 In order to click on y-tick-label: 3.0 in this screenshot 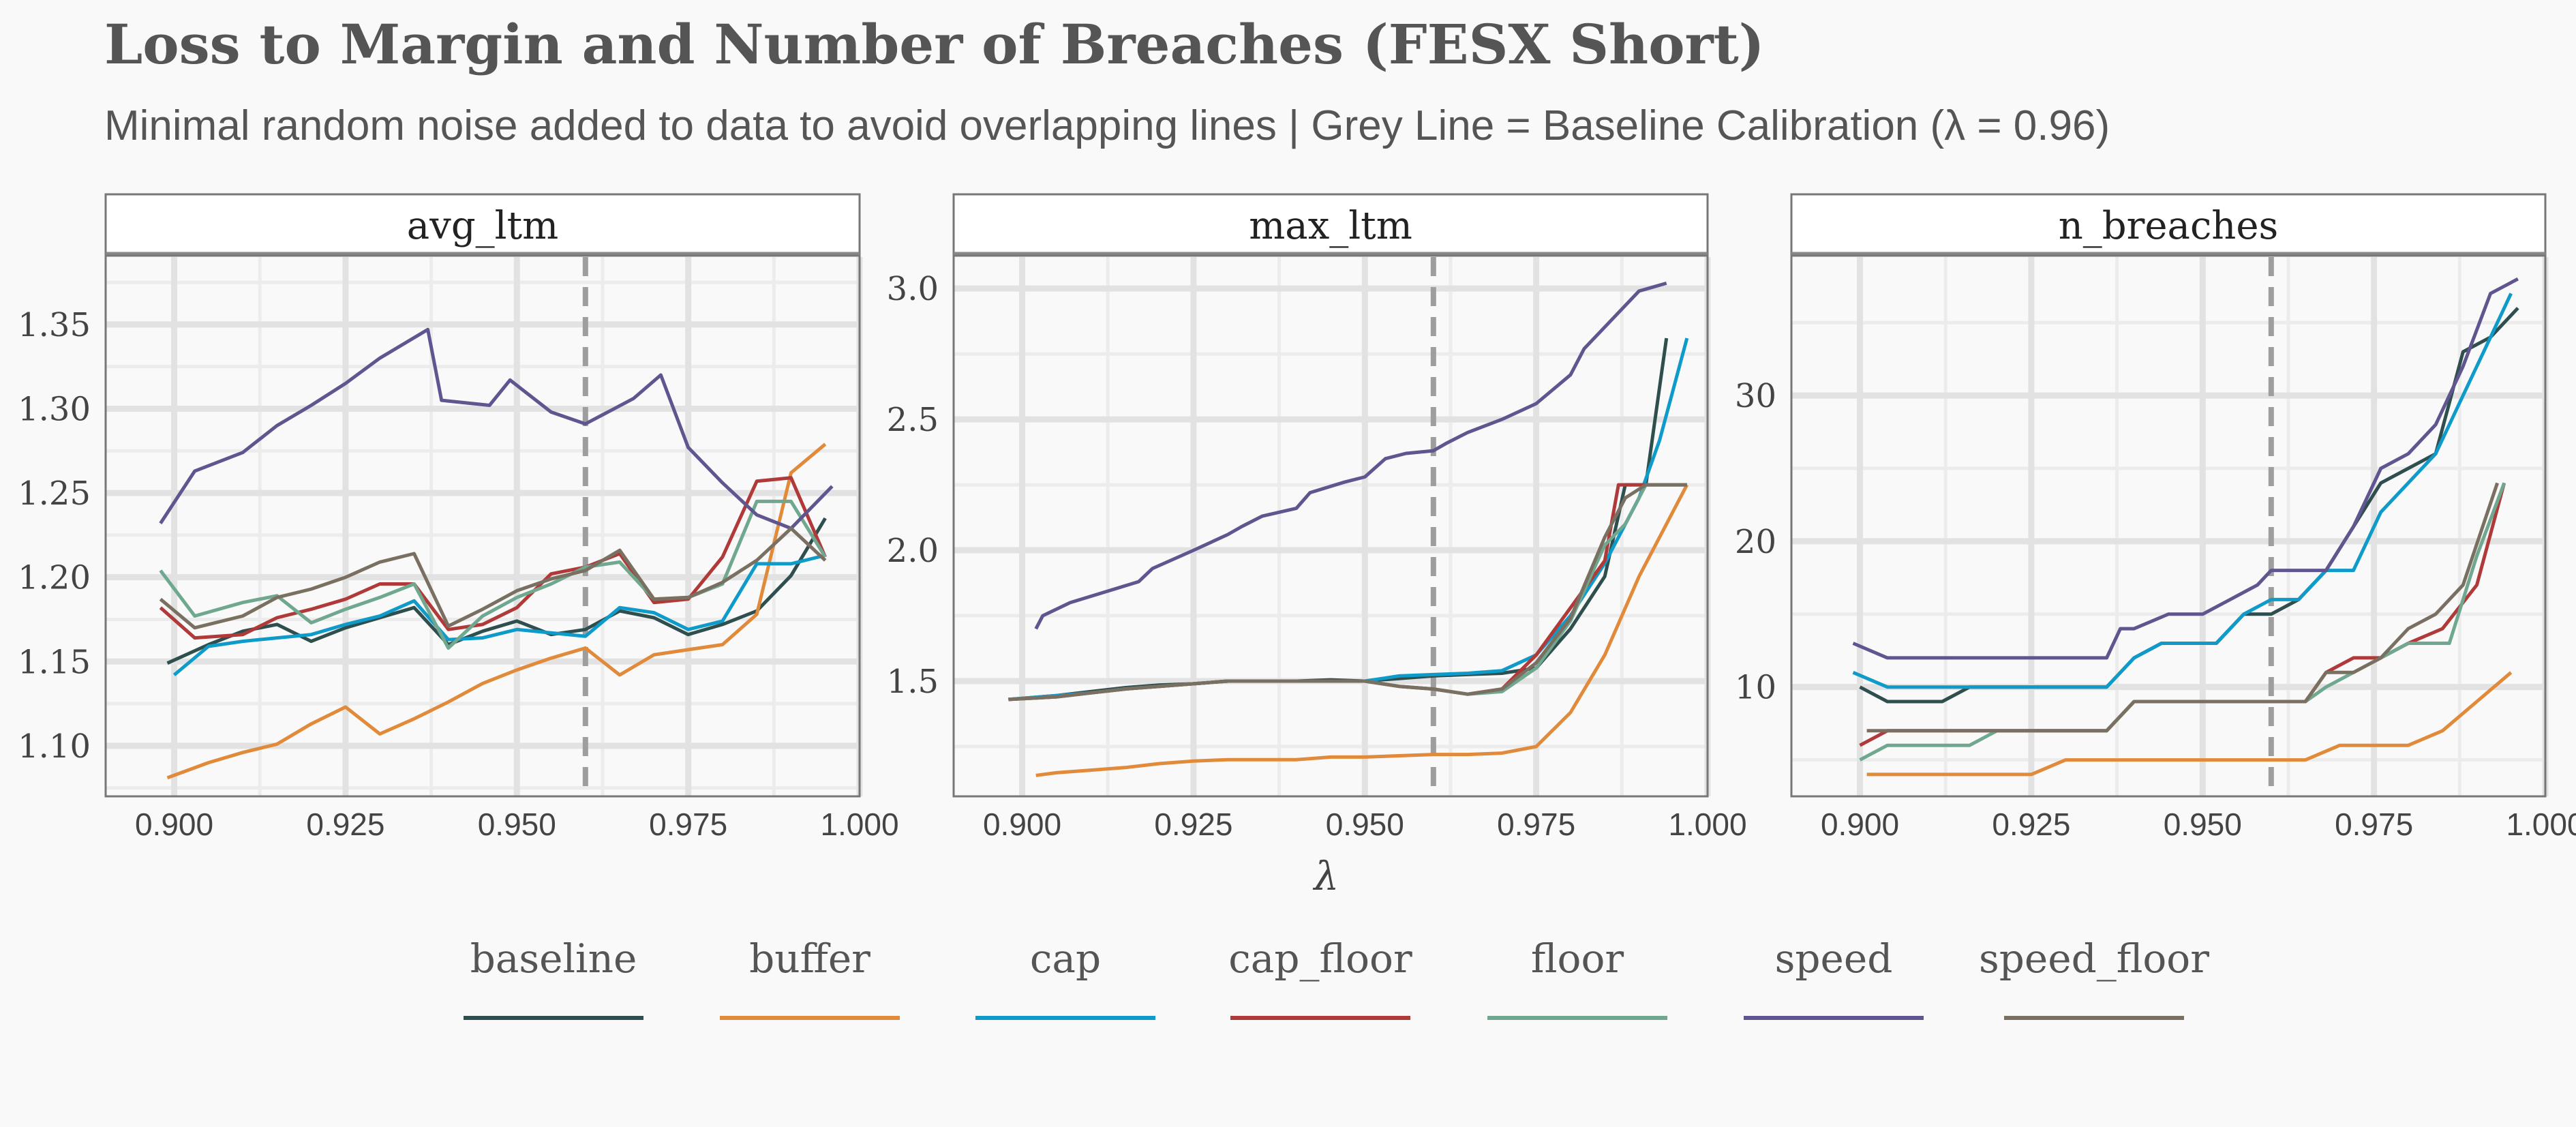, I will do `click(913, 289)`.